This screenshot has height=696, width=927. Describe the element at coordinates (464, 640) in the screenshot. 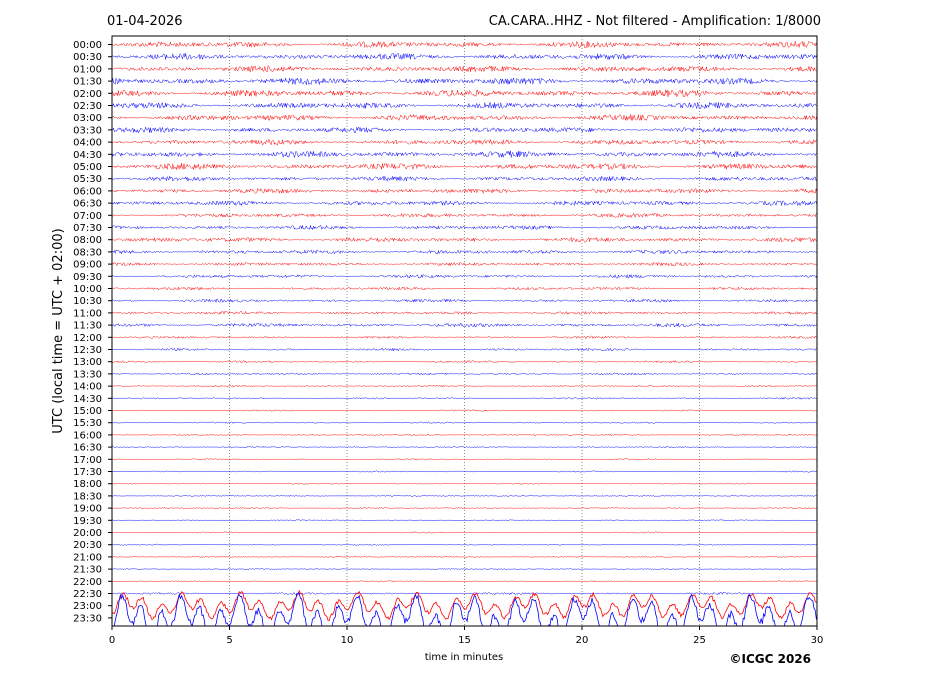

I see `x-tick-label: 15` at that location.